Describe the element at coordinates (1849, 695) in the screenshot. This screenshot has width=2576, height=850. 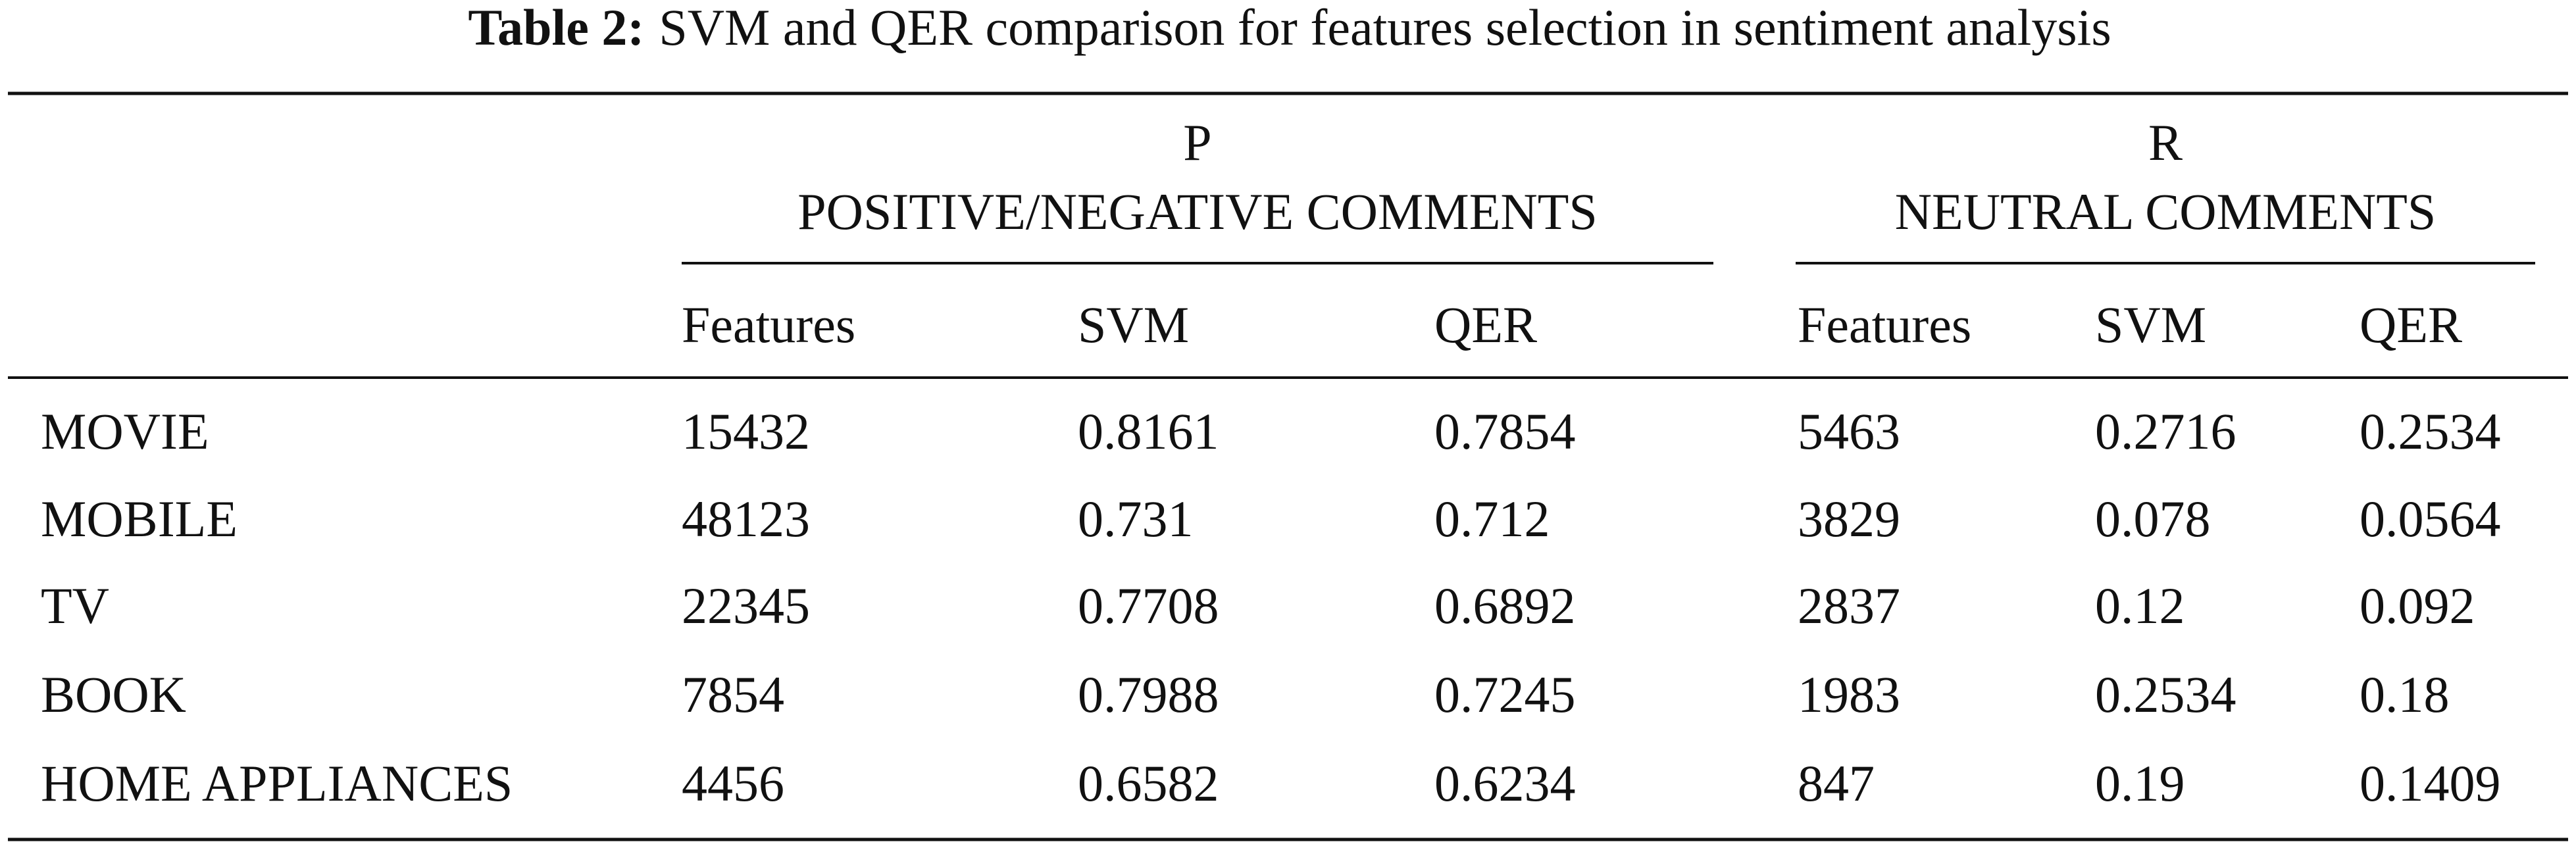
I see `cell: 1983` at that location.